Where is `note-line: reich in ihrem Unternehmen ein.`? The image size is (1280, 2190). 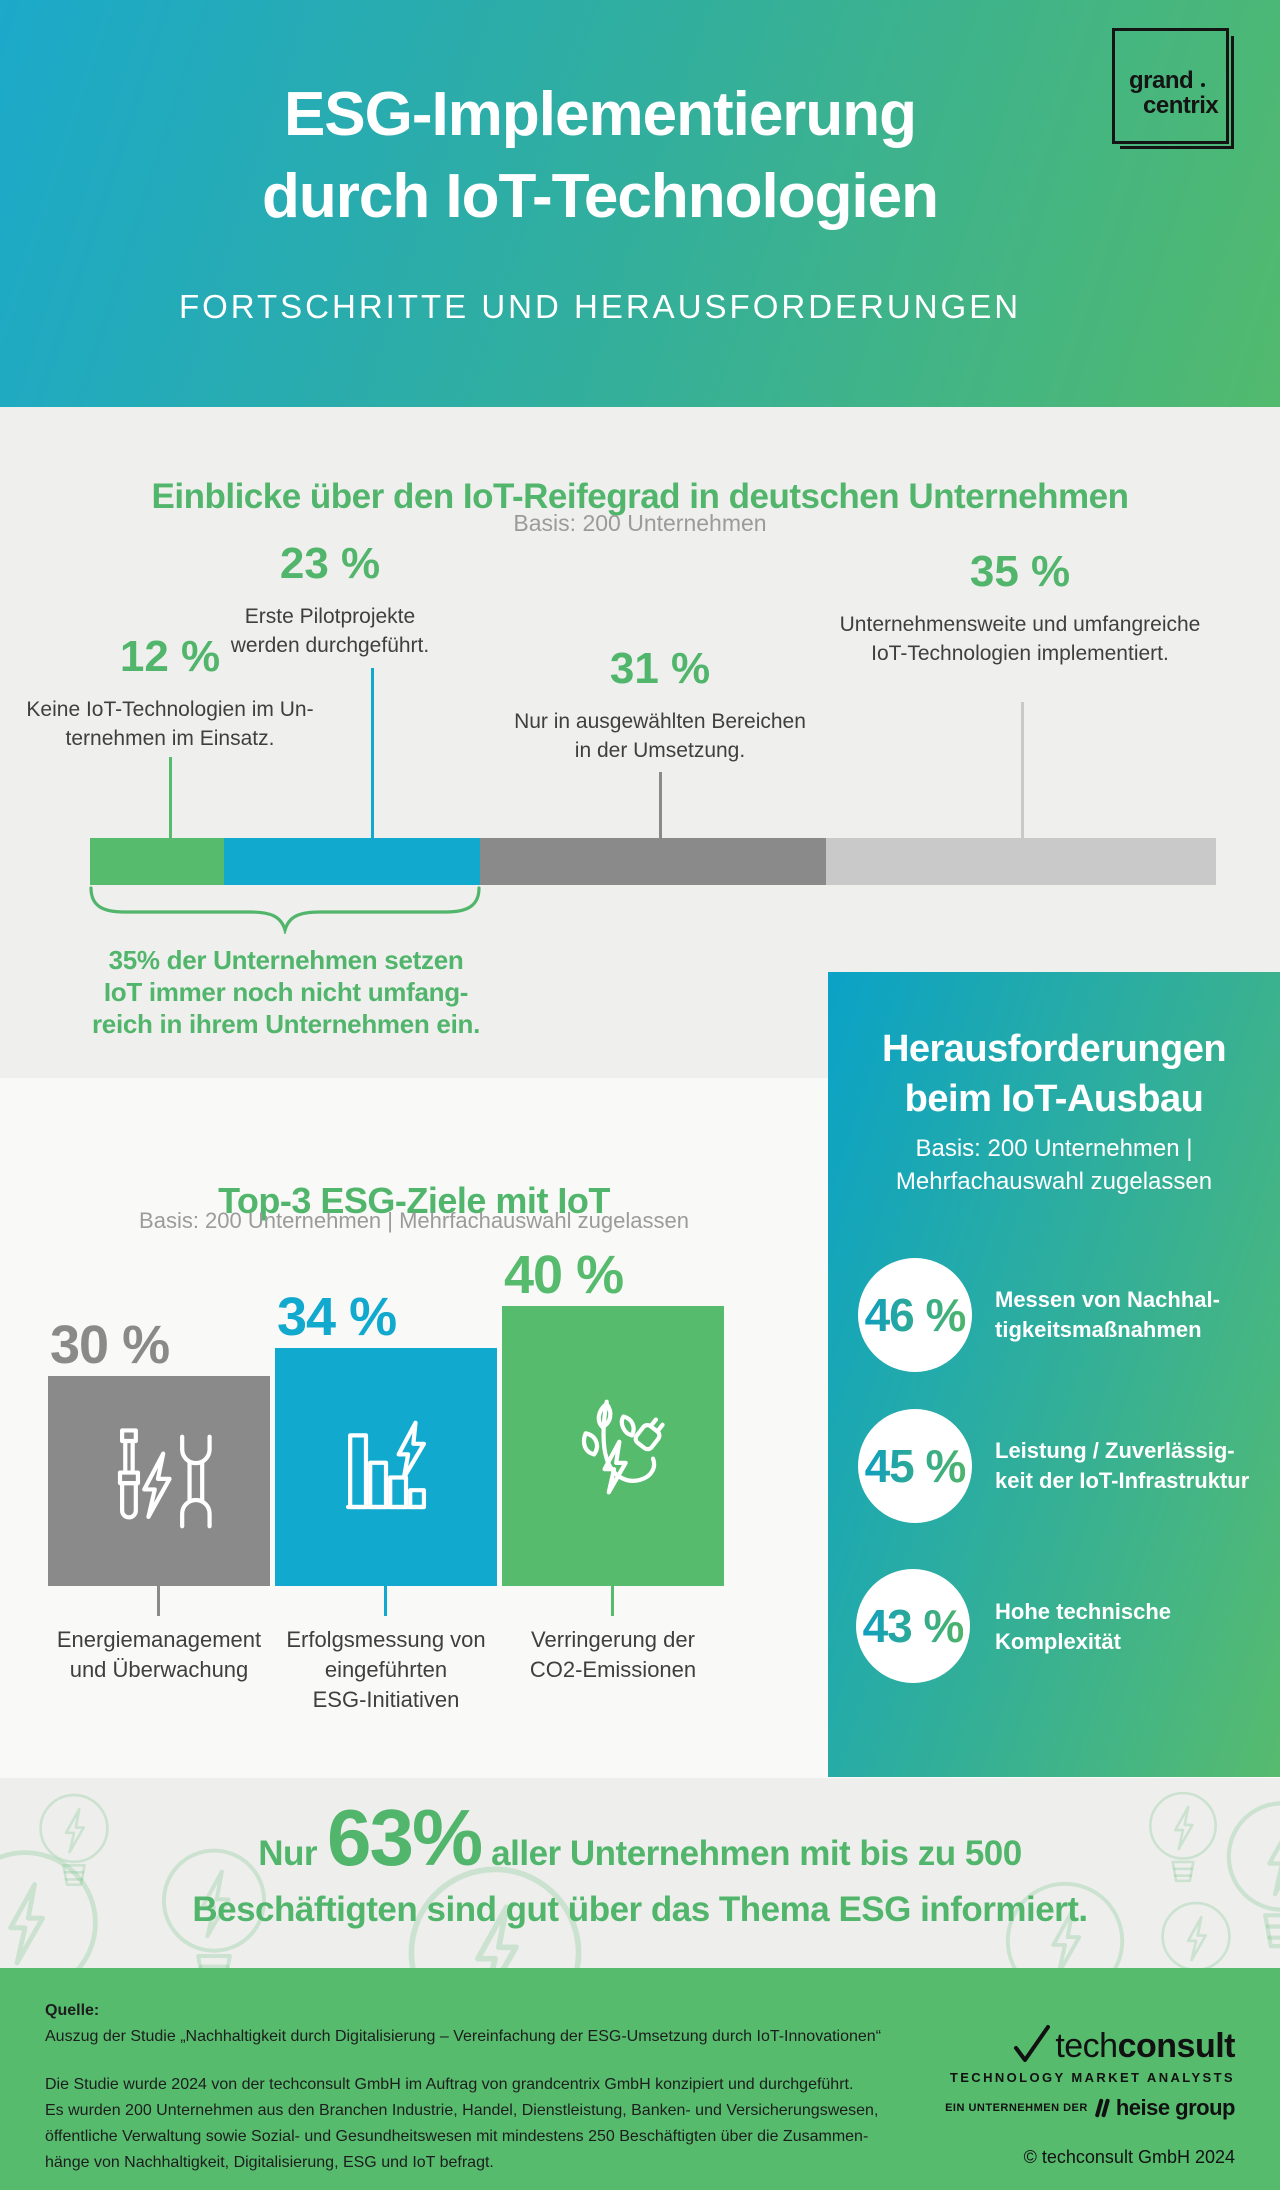 note-line: reich in ihrem Unternehmen ein. is located at coordinates (285, 1024).